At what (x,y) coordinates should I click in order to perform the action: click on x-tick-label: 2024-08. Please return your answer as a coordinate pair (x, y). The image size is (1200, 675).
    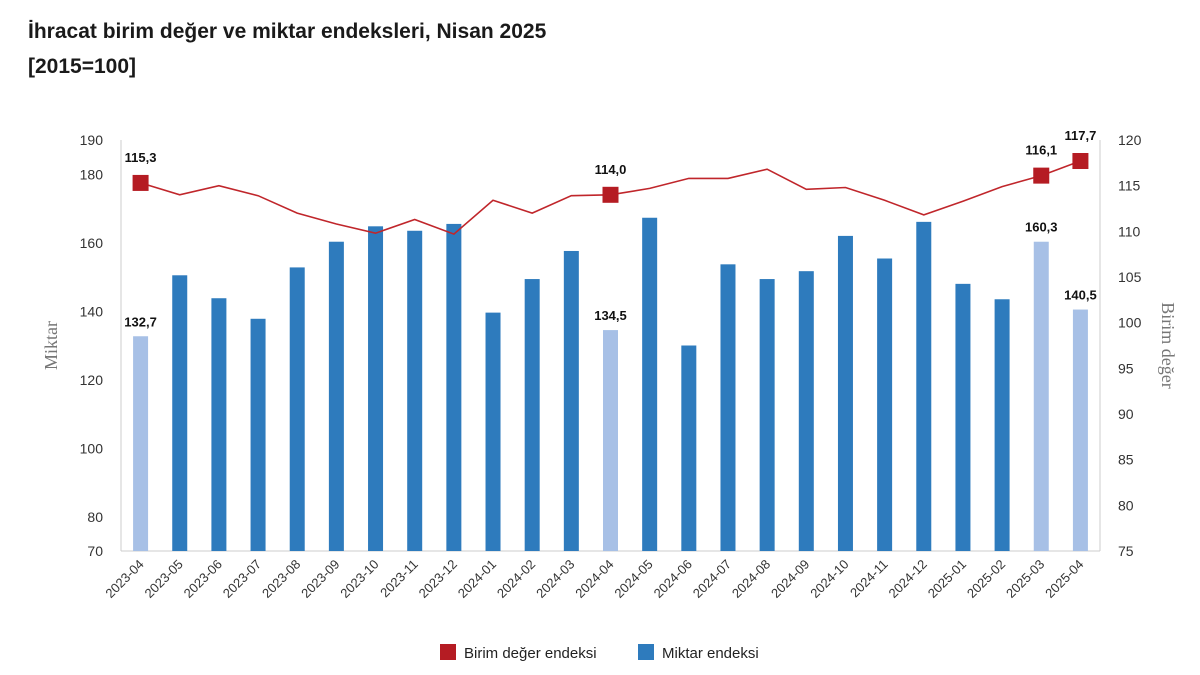
    Looking at the image, I should click on (751, 579).